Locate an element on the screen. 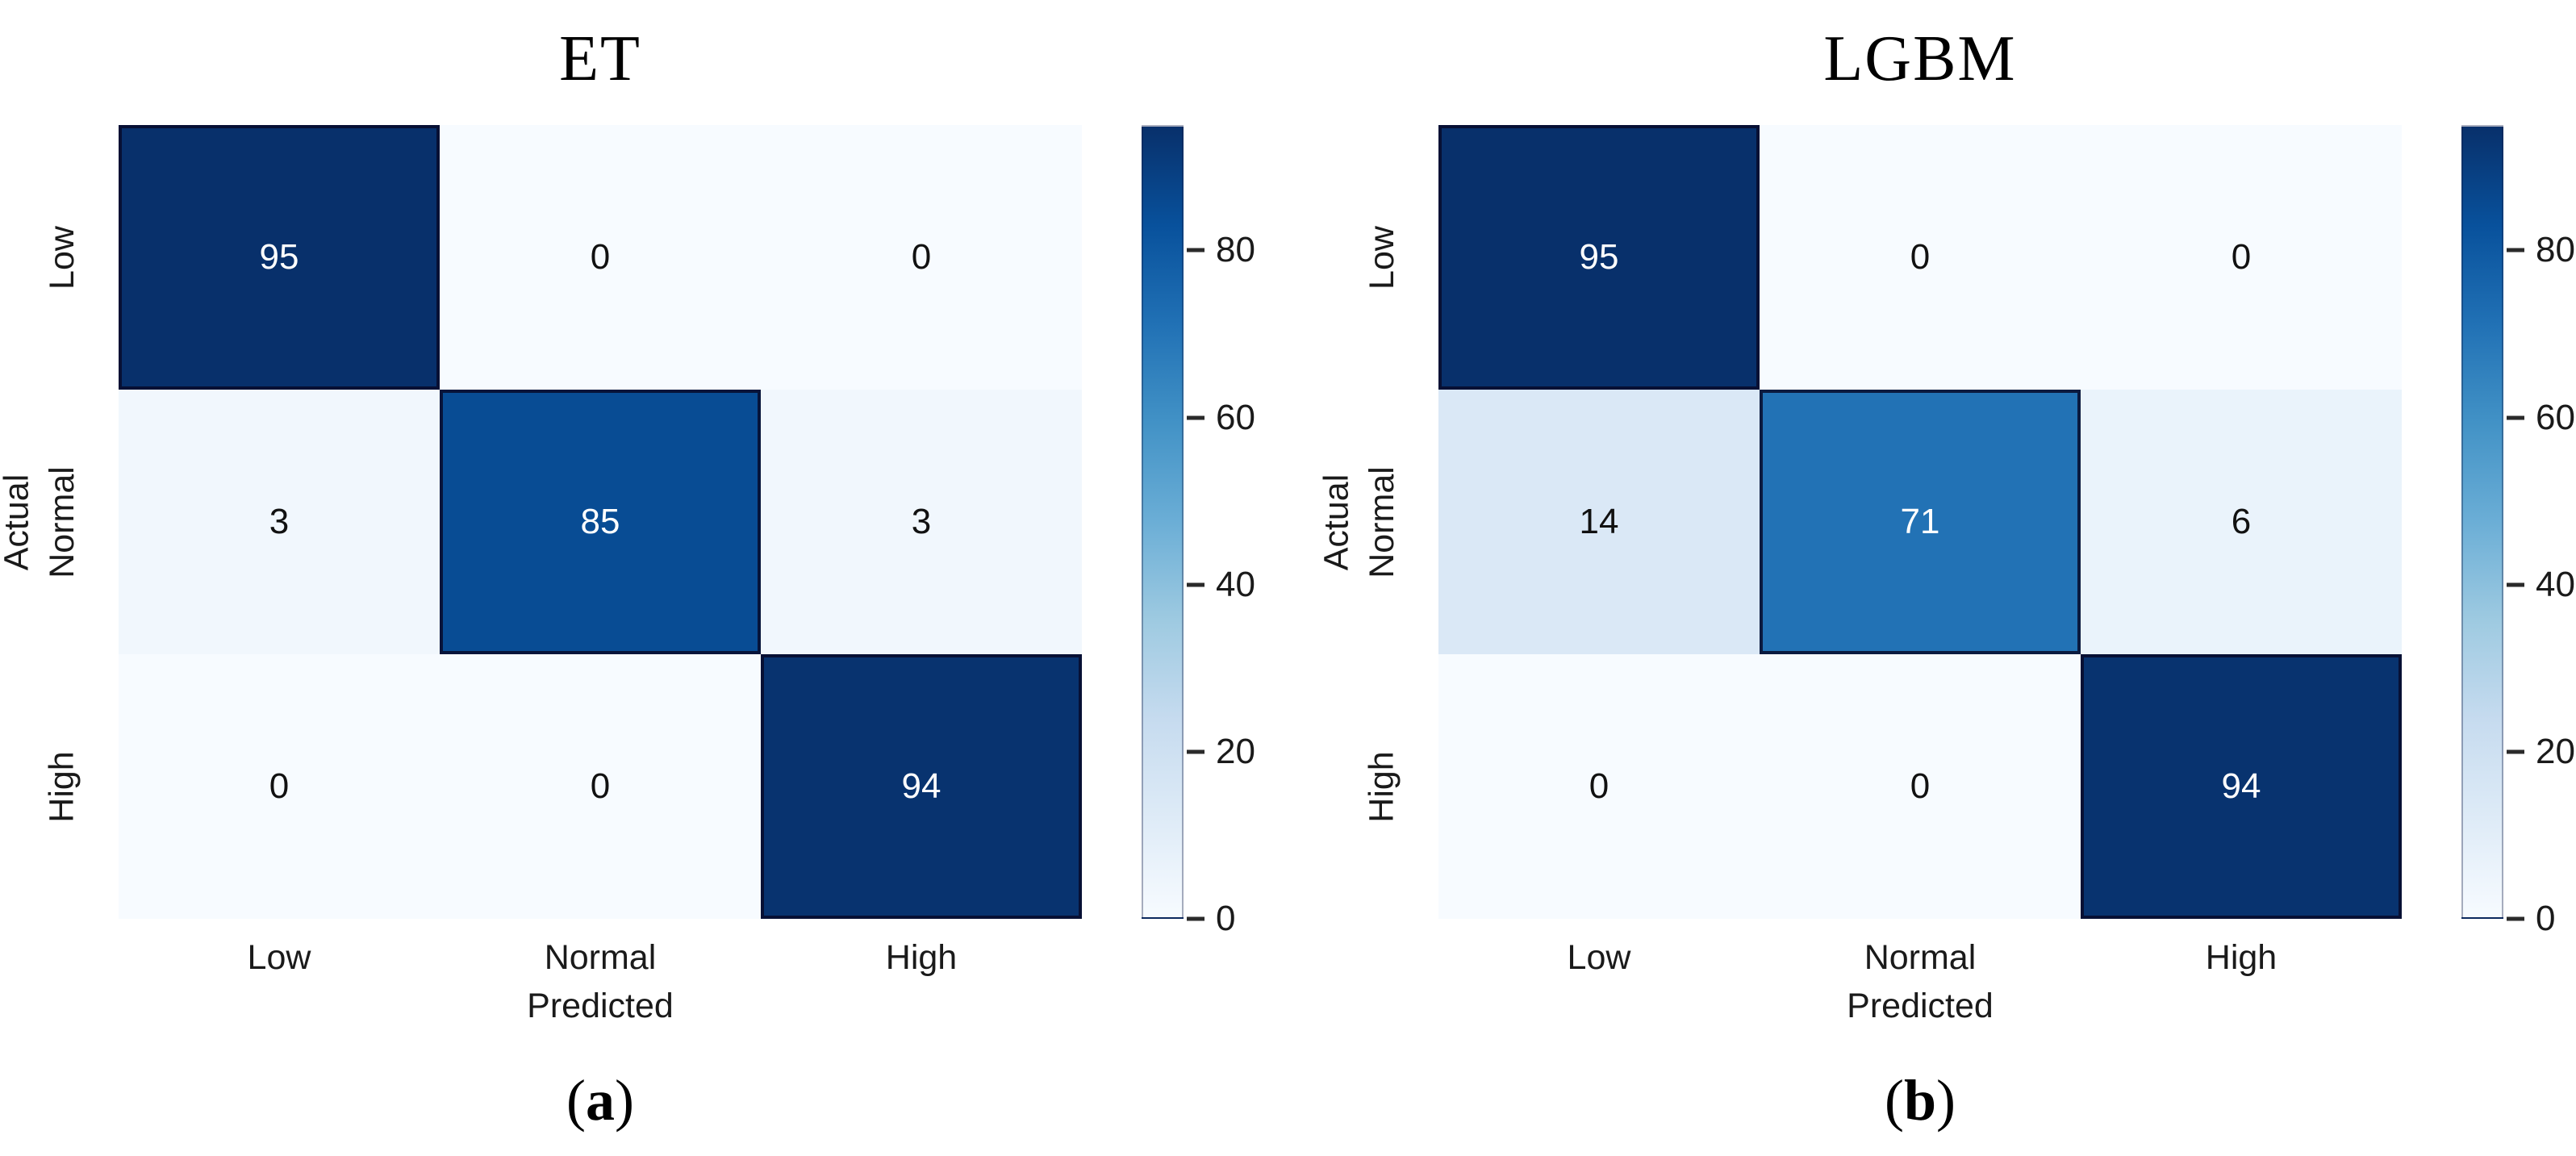 The height and width of the screenshot is (1156, 2576). matrix-cell: 14 is located at coordinates (1599, 522).